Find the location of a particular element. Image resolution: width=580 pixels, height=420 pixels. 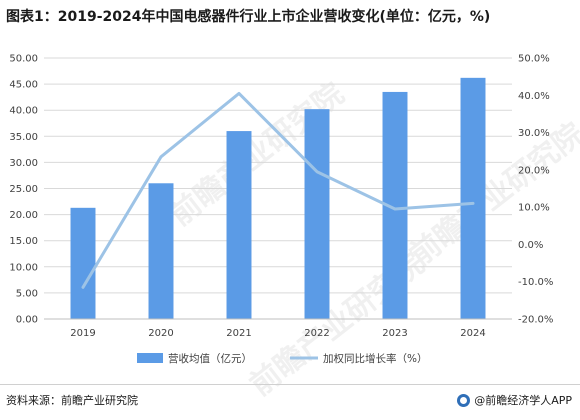

y-right-tick-label: -10.0% is located at coordinates (535, 282).